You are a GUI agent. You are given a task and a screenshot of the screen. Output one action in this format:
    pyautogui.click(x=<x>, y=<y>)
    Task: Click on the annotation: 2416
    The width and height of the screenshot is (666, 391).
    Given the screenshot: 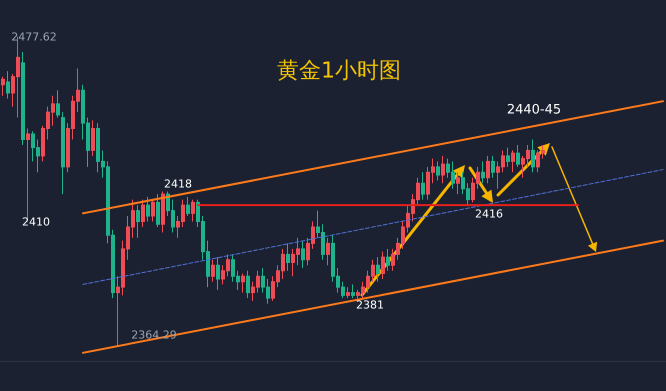 What is the action you would take?
    pyautogui.click(x=489, y=214)
    